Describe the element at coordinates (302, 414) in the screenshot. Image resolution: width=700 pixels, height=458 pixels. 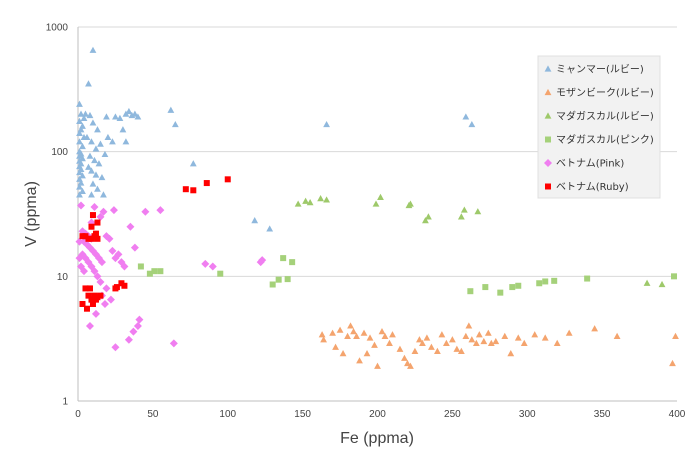
I see `x-tick-label: 150` at that location.